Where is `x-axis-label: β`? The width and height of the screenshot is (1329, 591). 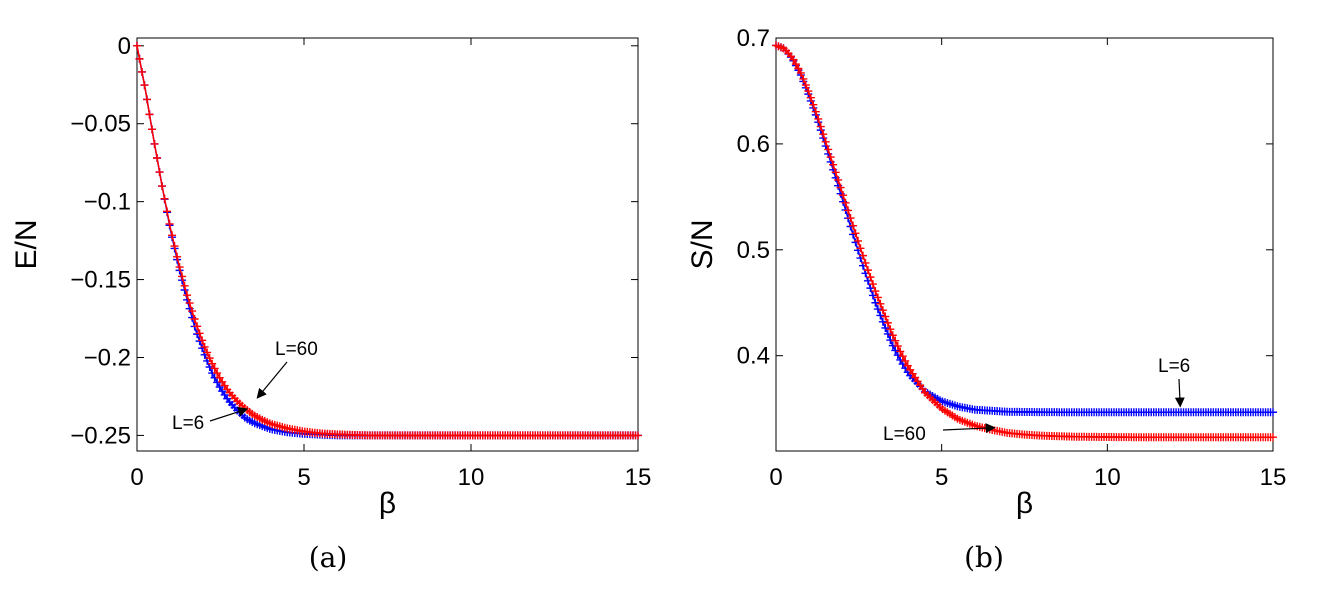 x-axis-label: β is located at coordinates (387, 503).